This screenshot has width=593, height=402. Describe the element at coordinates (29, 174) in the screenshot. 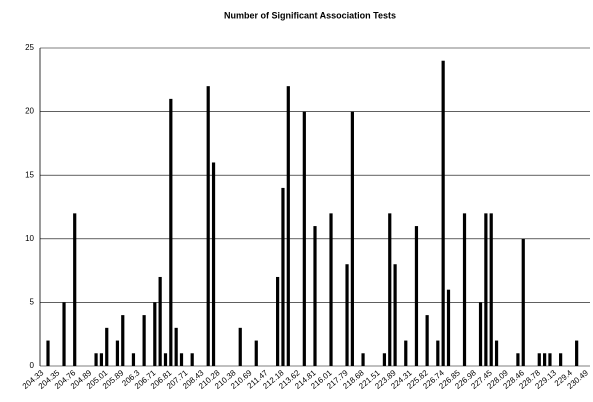

I see `y-tick-label: 15` at that location.